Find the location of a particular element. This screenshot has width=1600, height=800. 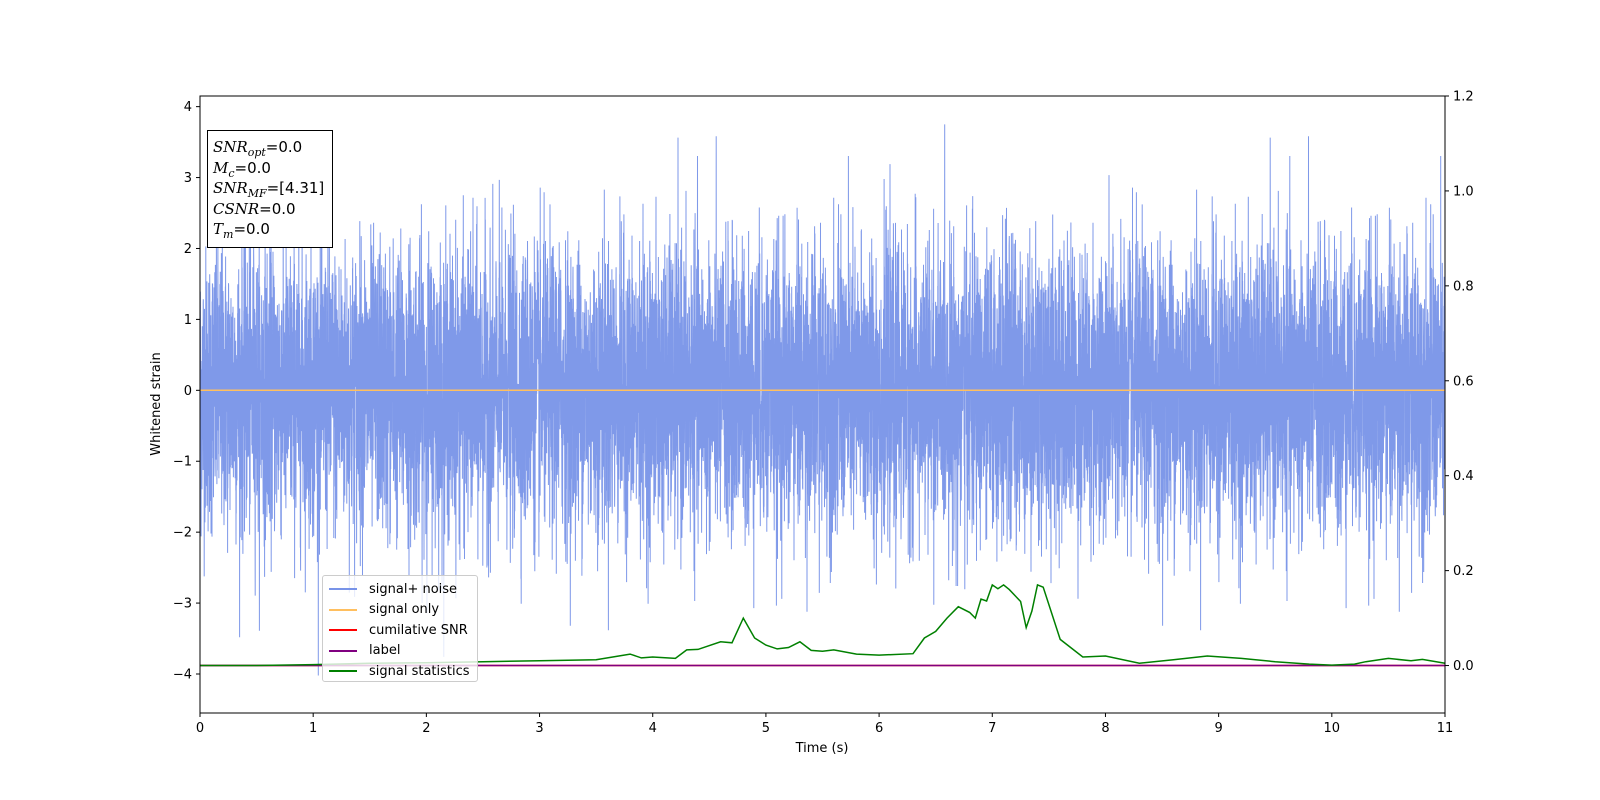

y-tick-right-label: 0.2 is located at coordinates (1463, 571).